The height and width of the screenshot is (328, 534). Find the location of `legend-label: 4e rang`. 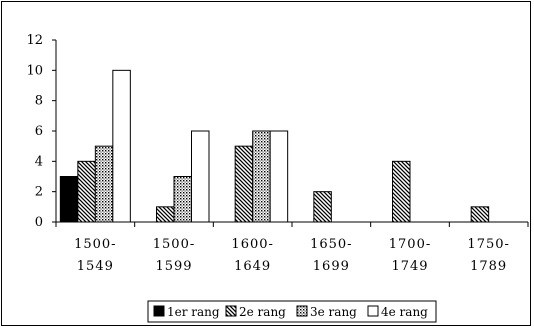

legend-label: 4e rang is located at coordinates (404, 312).